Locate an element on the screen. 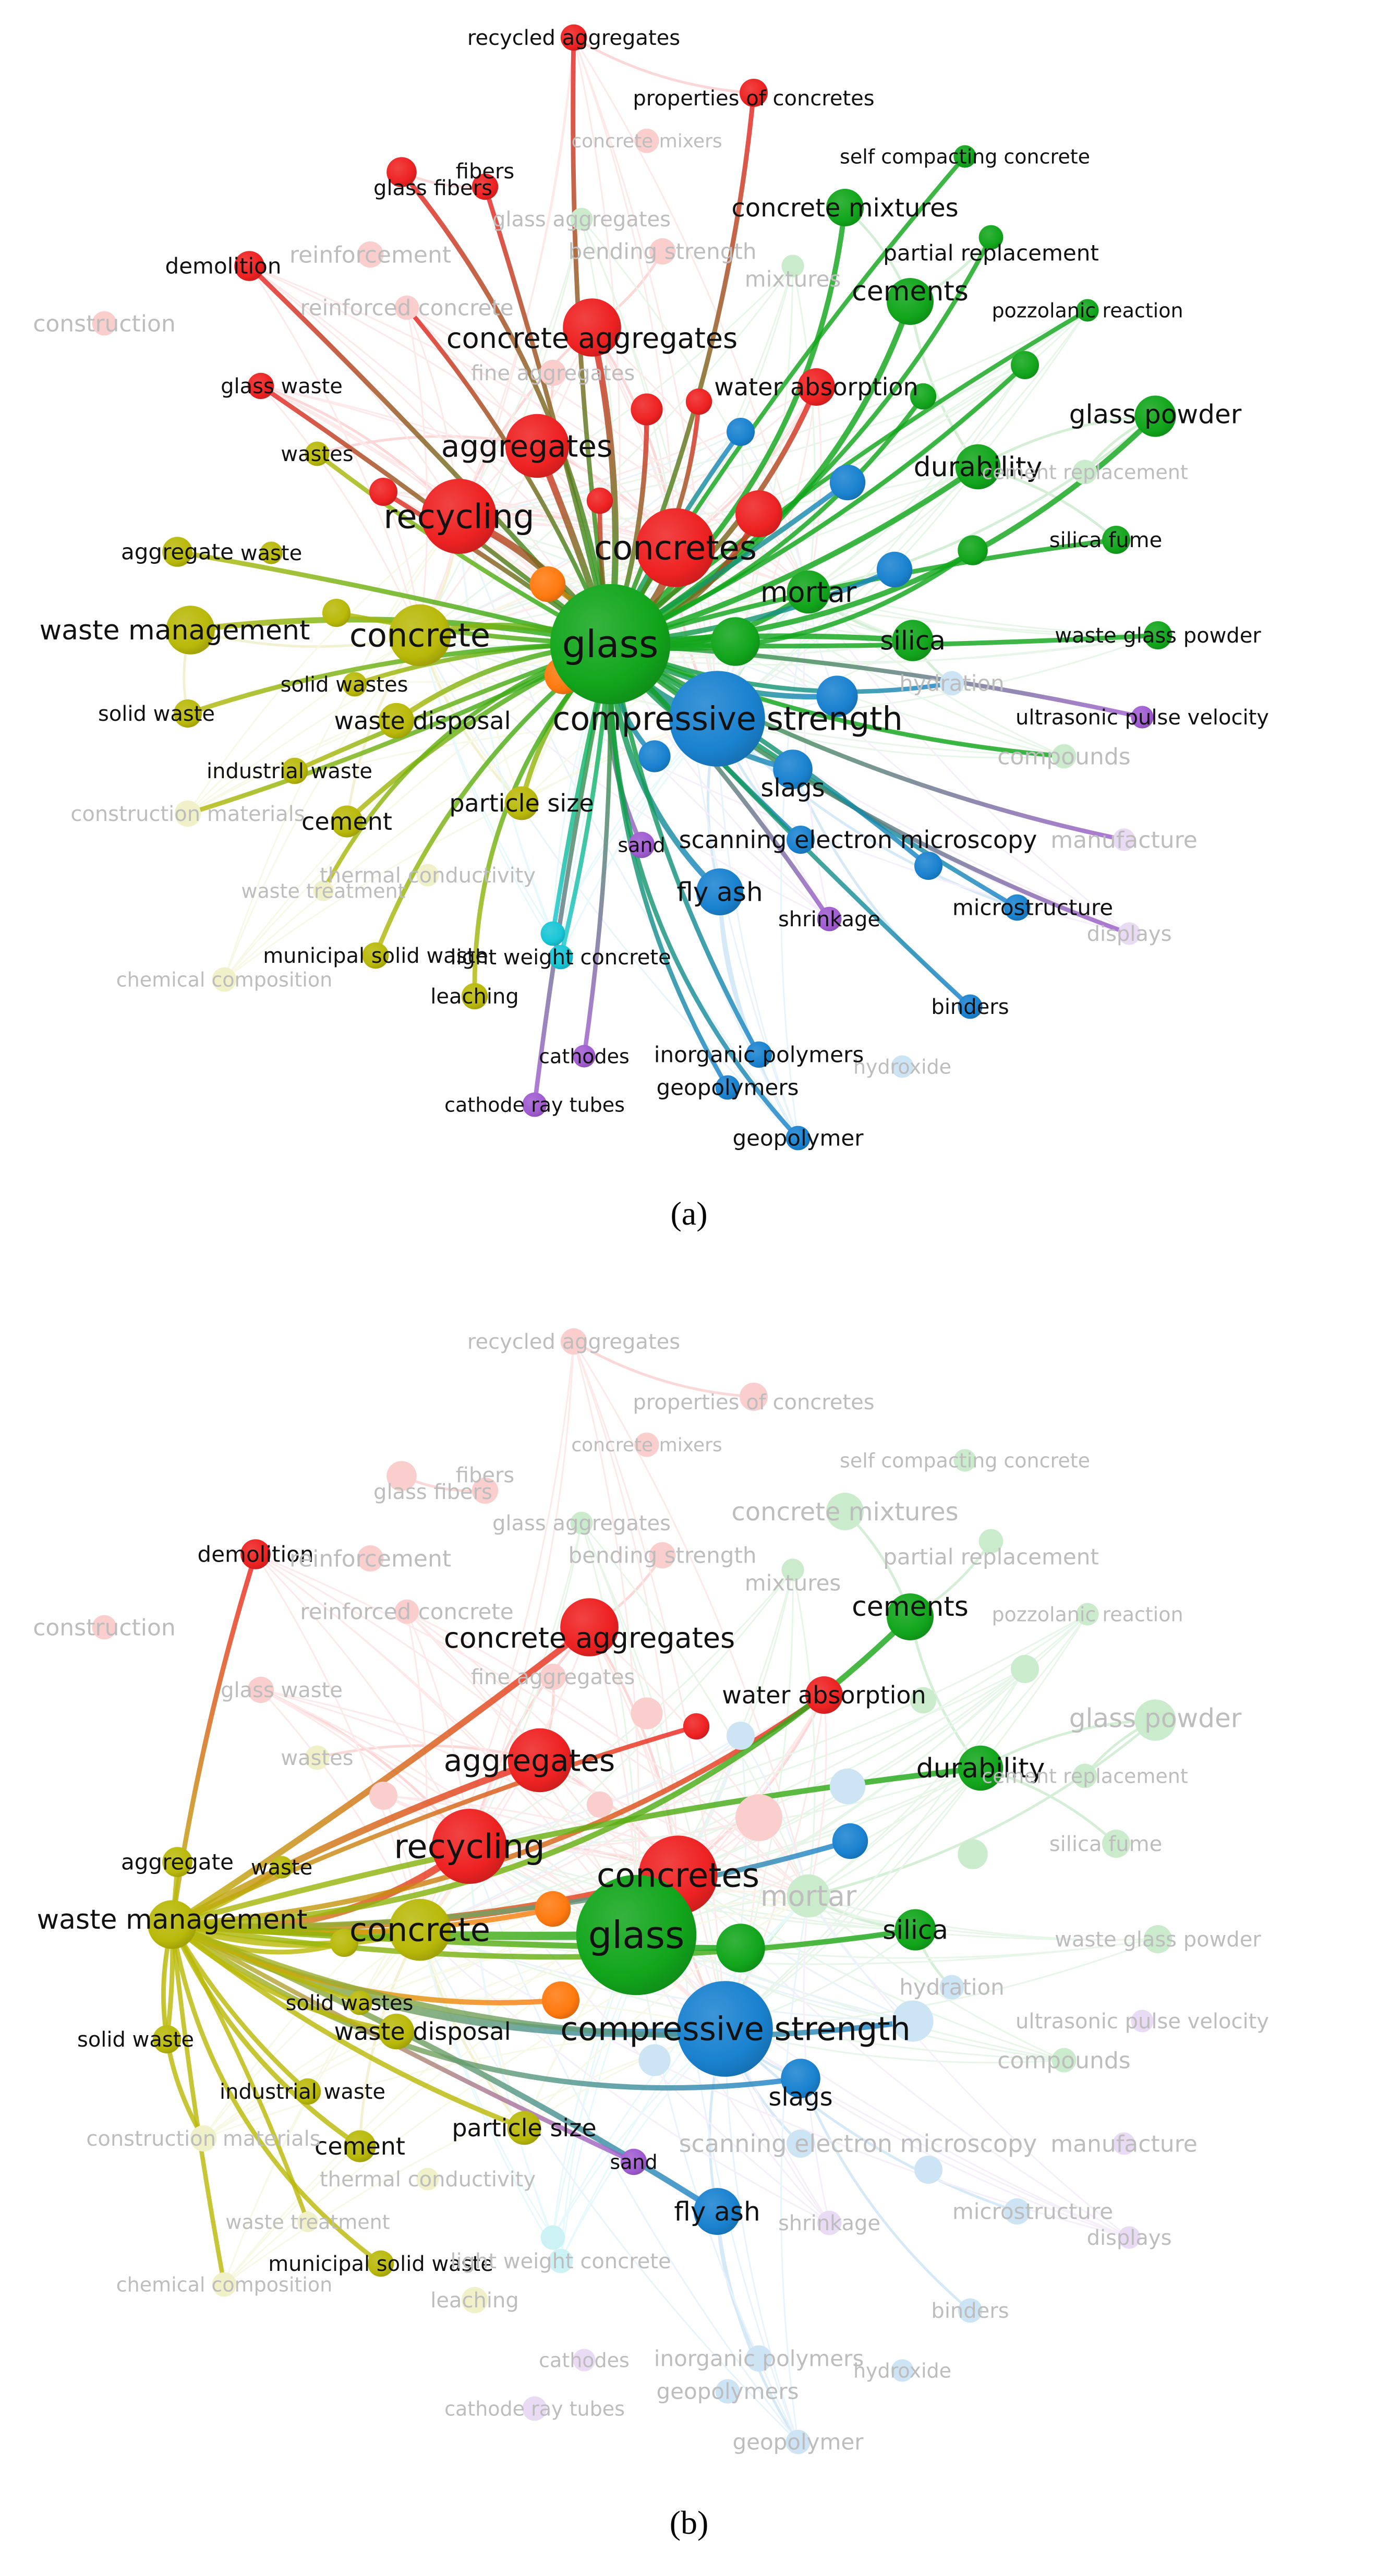 The width and height of the screenshot is (1378, 2576). node-shrinkage is located at coordinates (829, 2222).